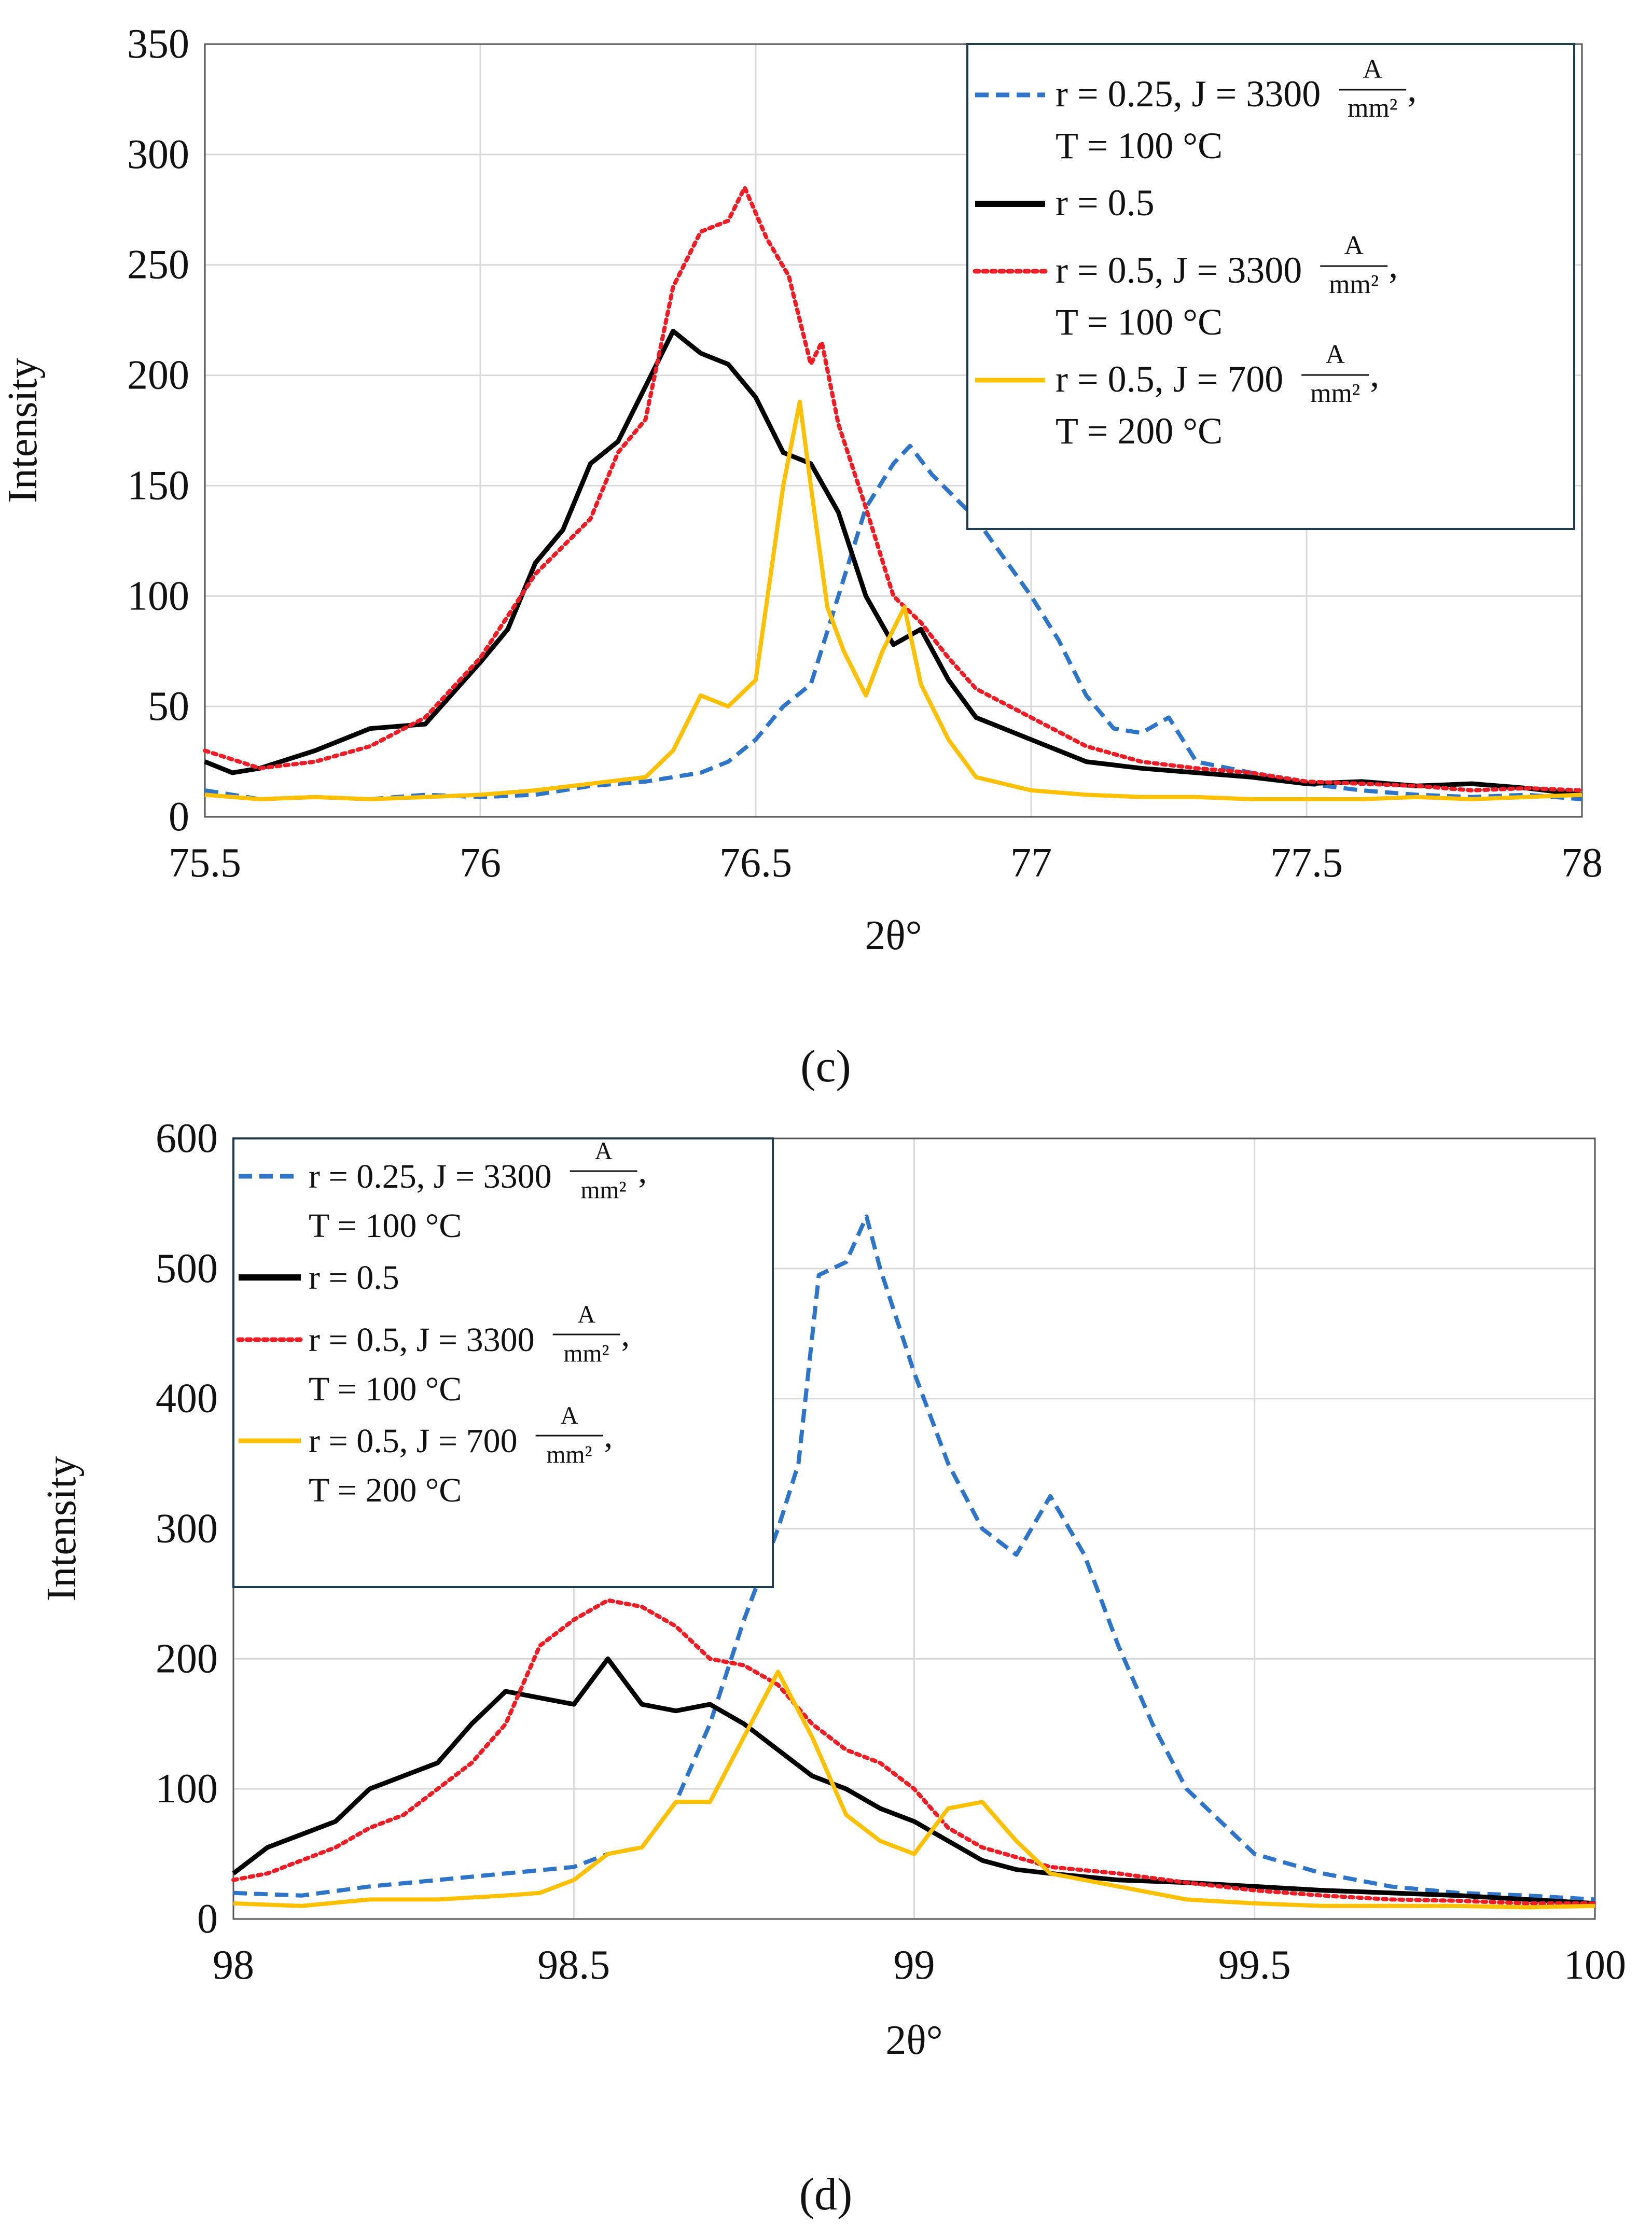 The width and height of the screenshot is (1652, 2239). What do you see at coordinates (573, 1965) in the screenshot?
I see `x-tick-label: 98.5` at bounding box center [573, 1965].